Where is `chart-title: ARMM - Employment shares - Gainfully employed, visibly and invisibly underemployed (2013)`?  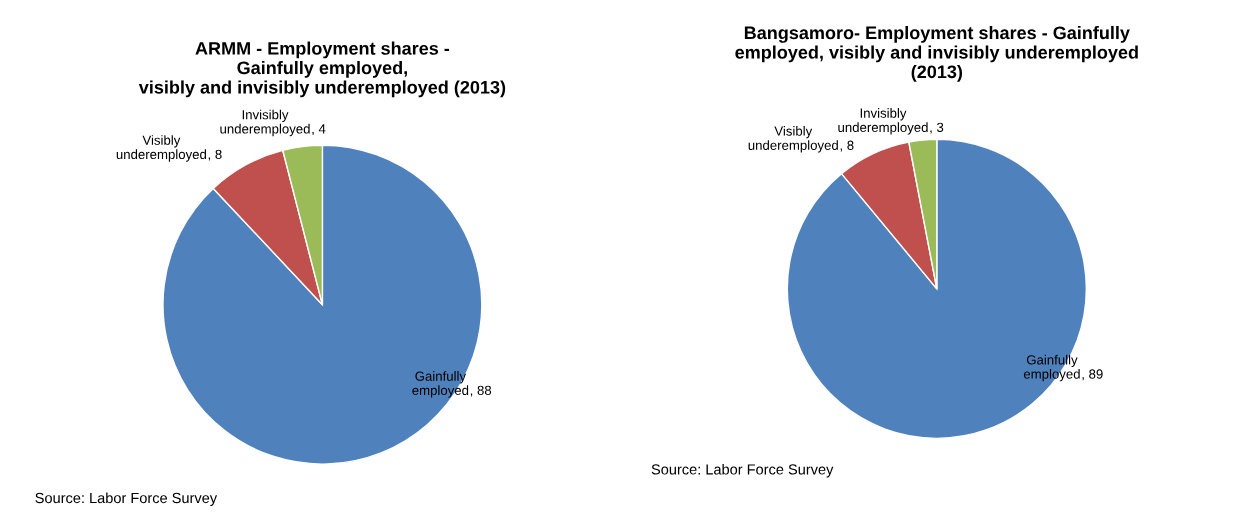
chart-title: ARMM - Employment shares - Gainfully employed, visibly and invisibly underemployed (2013) is located at coordinates (322, 69).